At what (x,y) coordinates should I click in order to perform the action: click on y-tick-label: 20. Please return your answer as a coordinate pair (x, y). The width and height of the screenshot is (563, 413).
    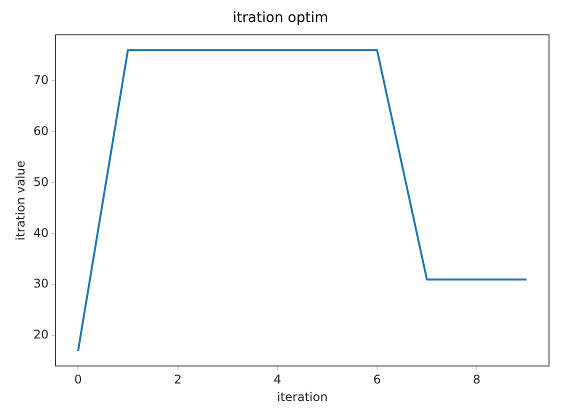
    Looking at the image, I should click on (41, 335).